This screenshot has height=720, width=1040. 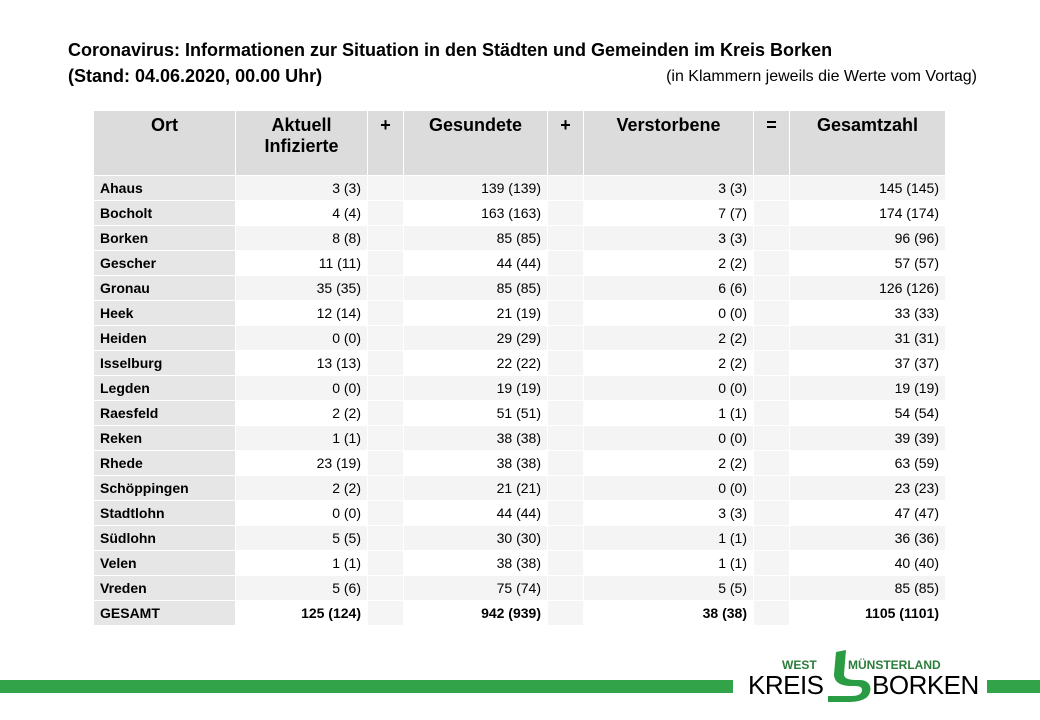 I want to click on cell-ort: Vreden, so click(x=164, y=588).